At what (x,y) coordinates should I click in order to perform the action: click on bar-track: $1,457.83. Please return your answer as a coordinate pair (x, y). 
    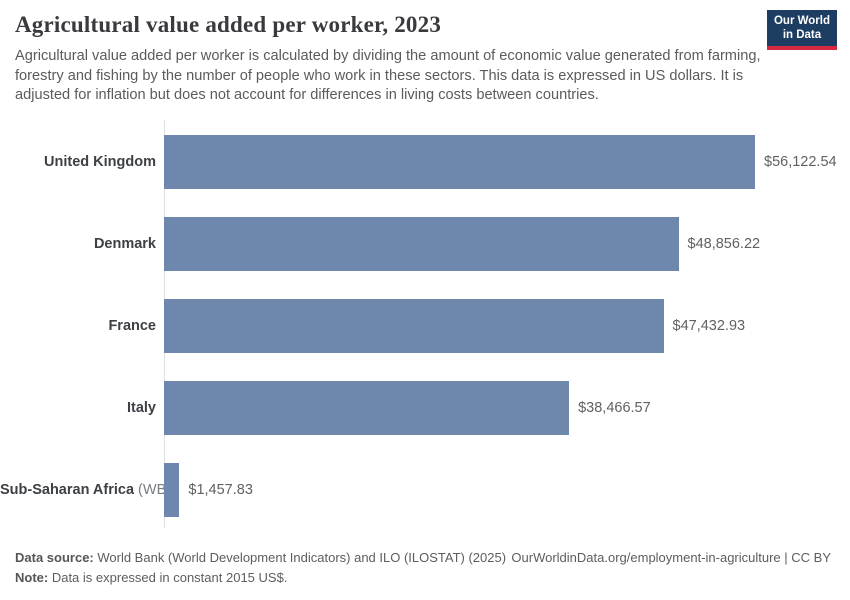
    Looking at the image, I should click on (507, 490).